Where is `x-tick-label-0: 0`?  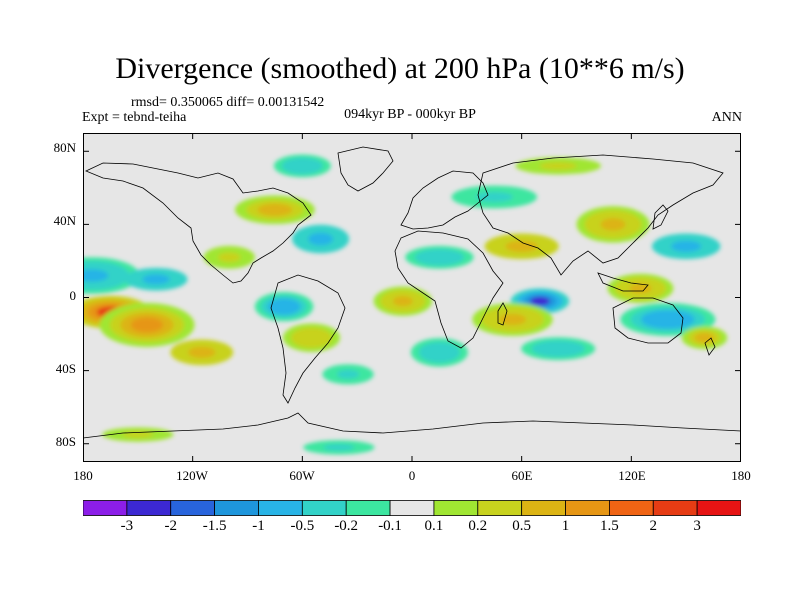 x-tick-label-0: 0 is located at coordinates (412, 475).